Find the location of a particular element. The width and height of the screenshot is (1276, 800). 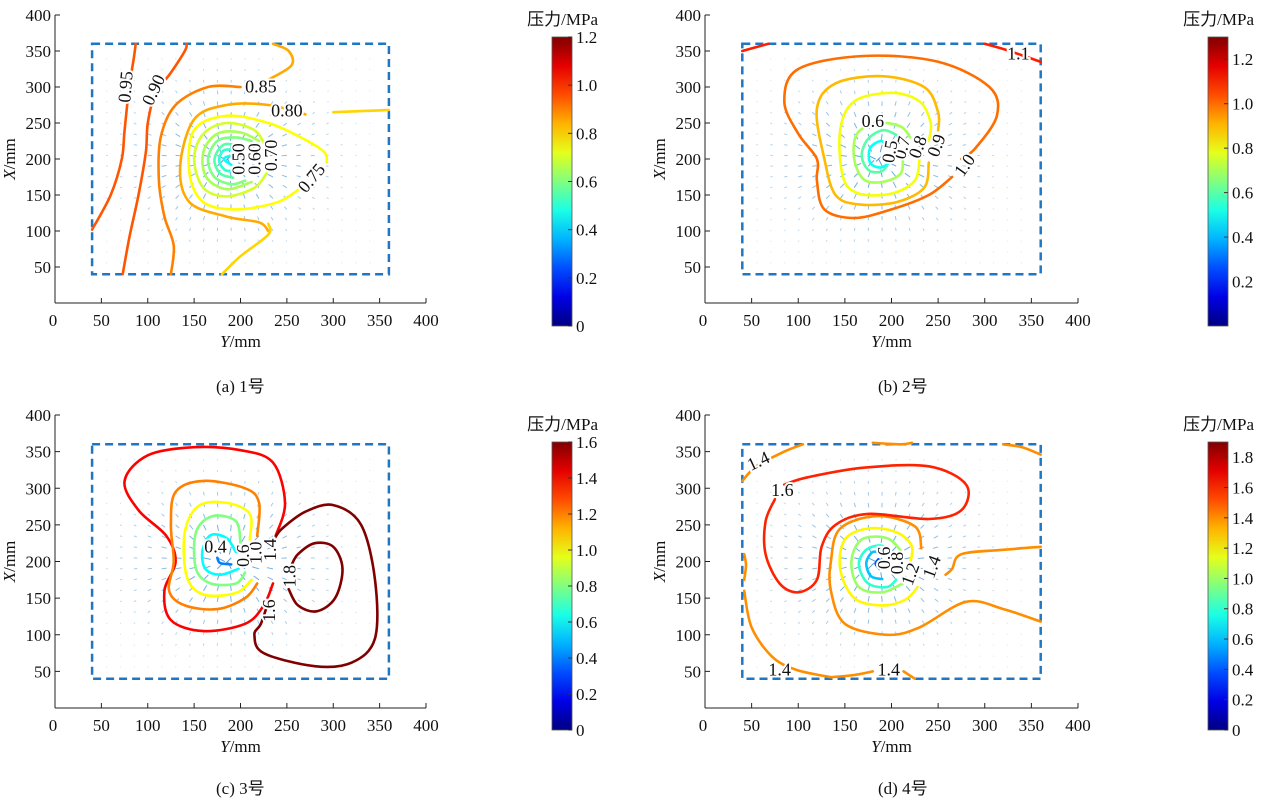

caption-a: (a) 1号 is located at coordinates (240, 386).